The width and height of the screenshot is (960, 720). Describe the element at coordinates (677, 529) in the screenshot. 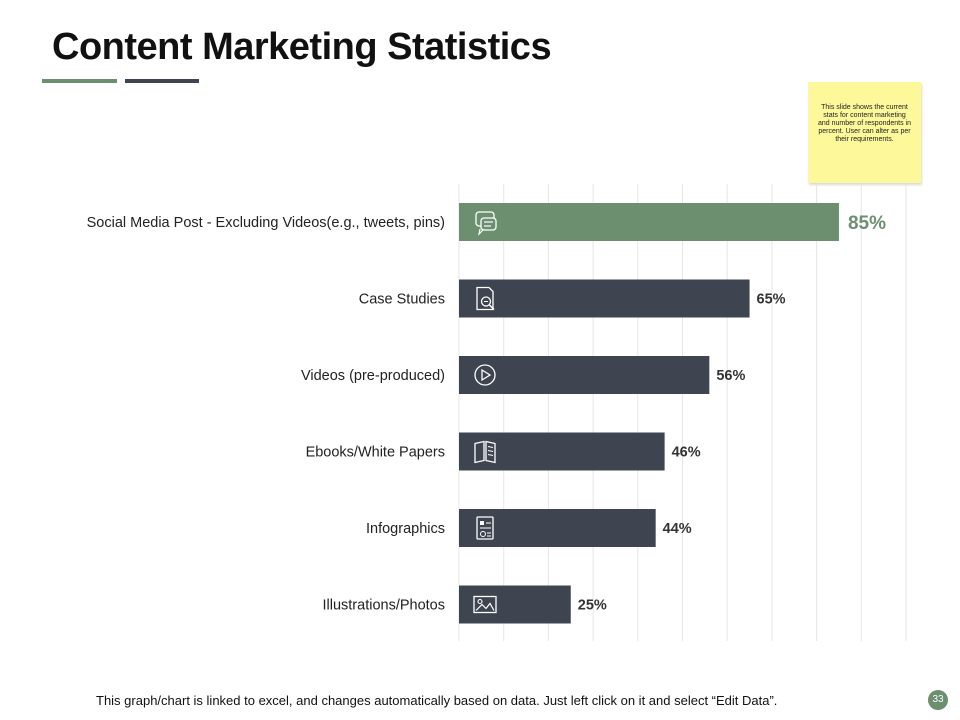

I see `value-label: 44%` at that location.